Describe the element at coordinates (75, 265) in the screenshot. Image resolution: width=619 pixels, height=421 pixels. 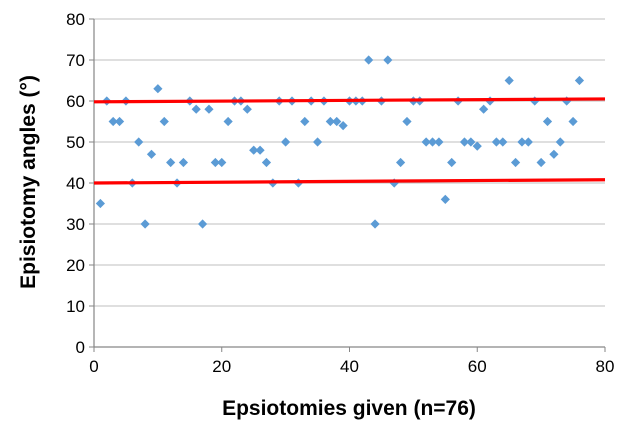
I see `y-tick-label: 20` at that location.